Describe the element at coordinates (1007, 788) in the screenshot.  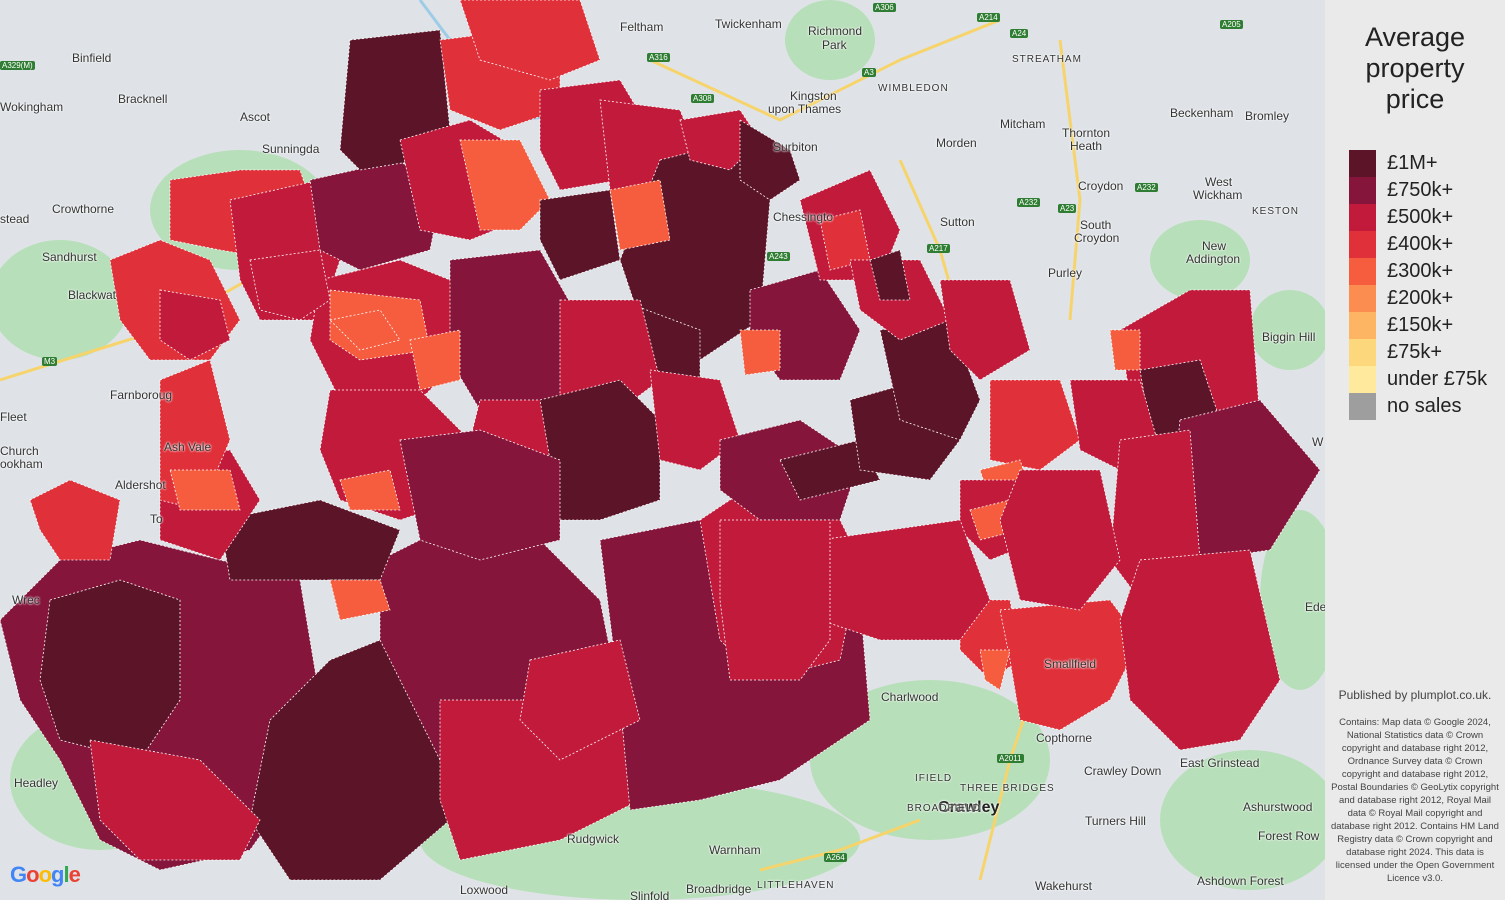
I see `place-three-bridges: THREE BRIDGES` at that location.